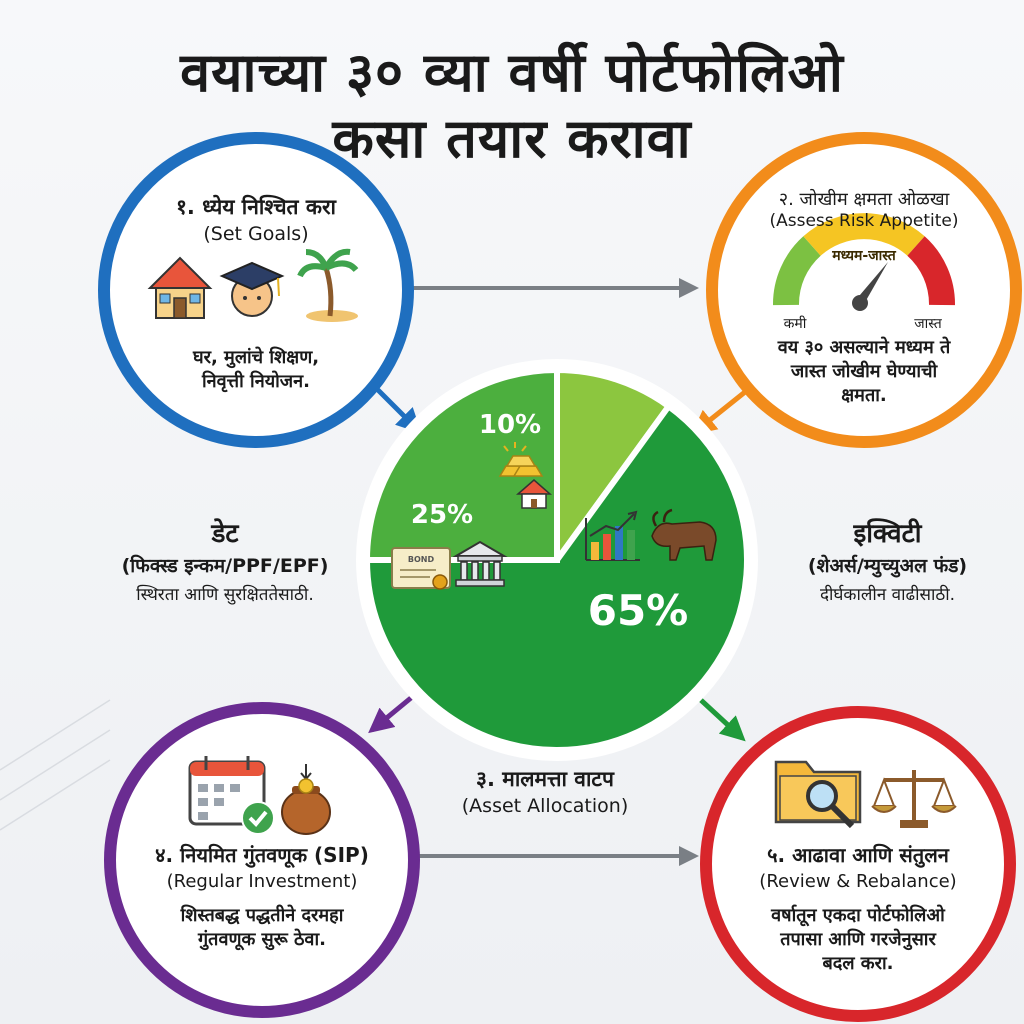 The image size is (1024, 1024). Describe the element at coordinates (864, 371) in the screenshot. I see `risk-desc-2: जास्त जोखीम घेण्याची` at that location.